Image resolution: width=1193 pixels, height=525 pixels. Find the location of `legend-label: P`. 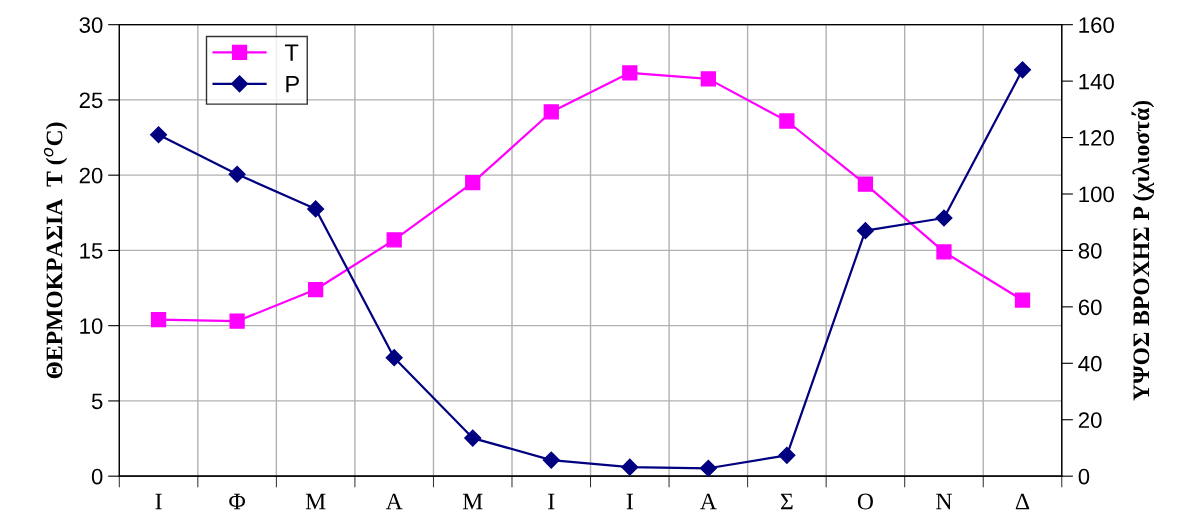

legend-label: P is located at coordinates (292, 84).